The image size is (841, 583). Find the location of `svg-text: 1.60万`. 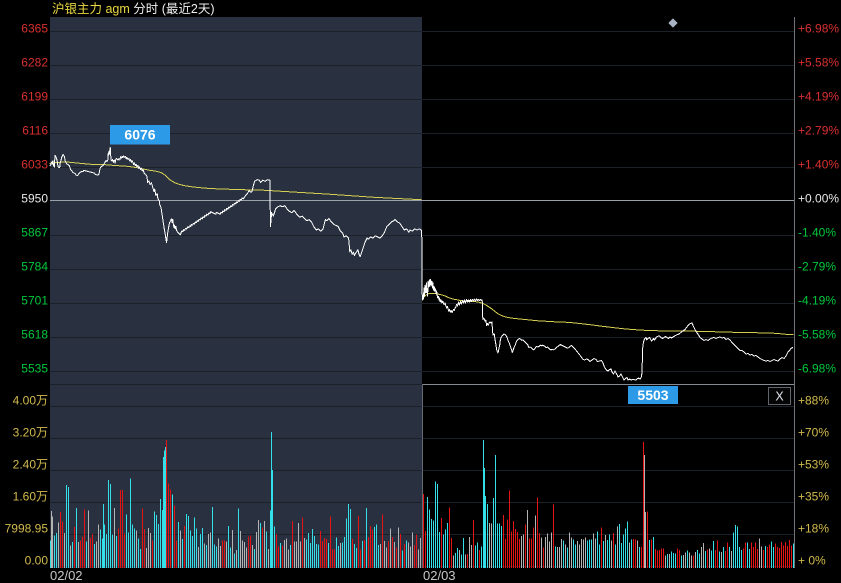

svg-text: 1.60万 is located at coordinates (30, 496).